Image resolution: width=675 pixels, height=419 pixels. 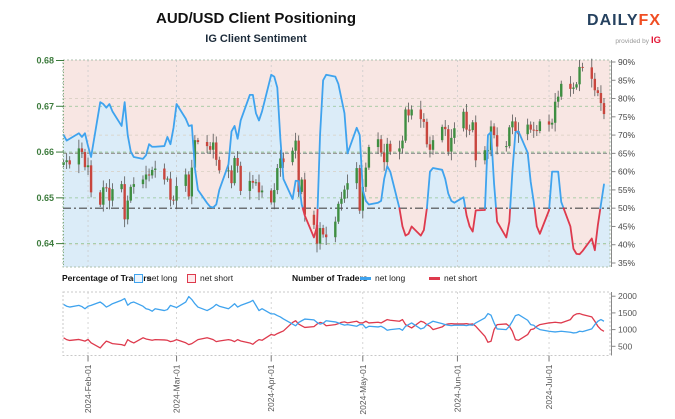 I want to click on net-short-square-icon, so click(x=191, y=278).